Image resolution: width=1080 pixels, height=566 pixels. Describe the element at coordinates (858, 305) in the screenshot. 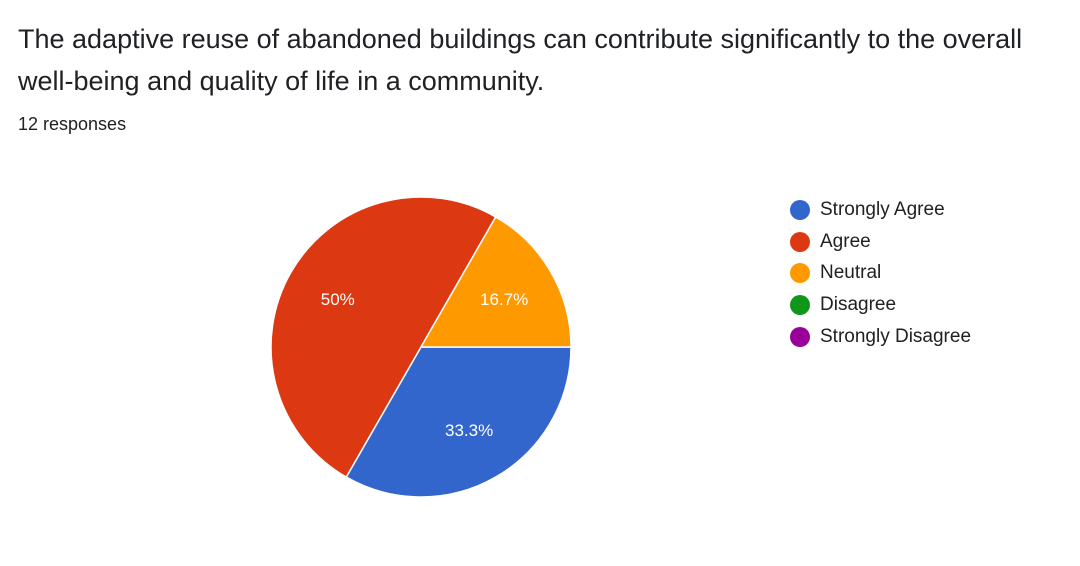

I see `legend-label: Disagree` at that location.